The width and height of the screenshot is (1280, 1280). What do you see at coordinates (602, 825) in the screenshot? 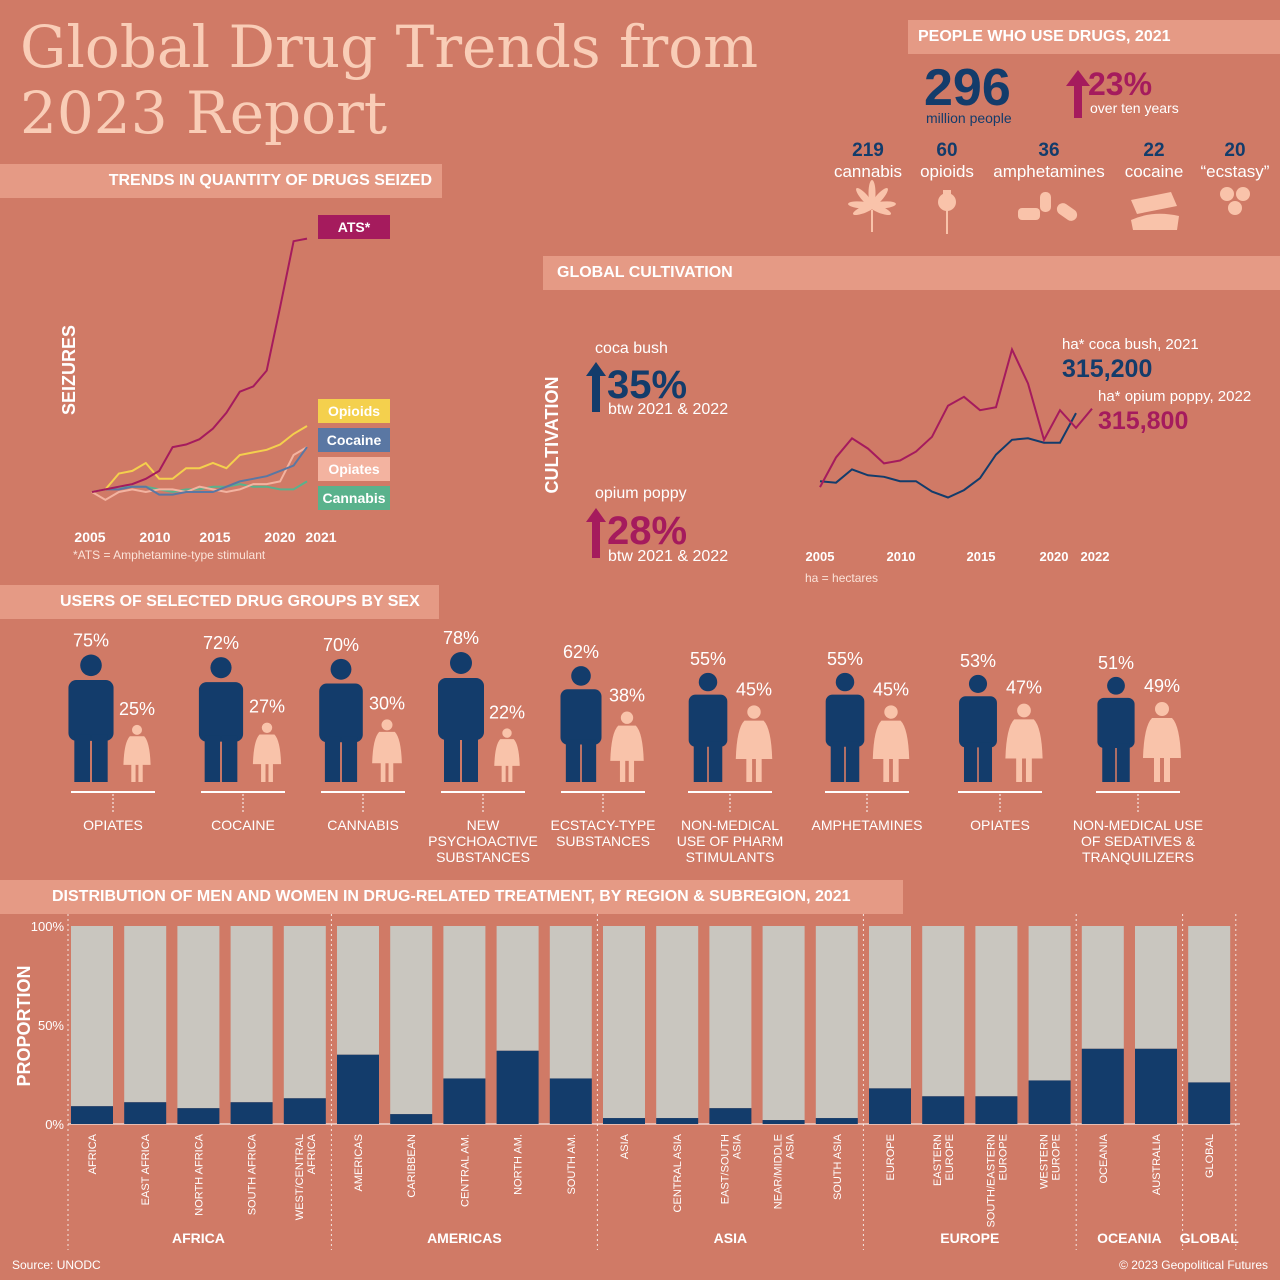
I see `group-name: ECSTACY-TYPE` at bounding box center [602, 825].